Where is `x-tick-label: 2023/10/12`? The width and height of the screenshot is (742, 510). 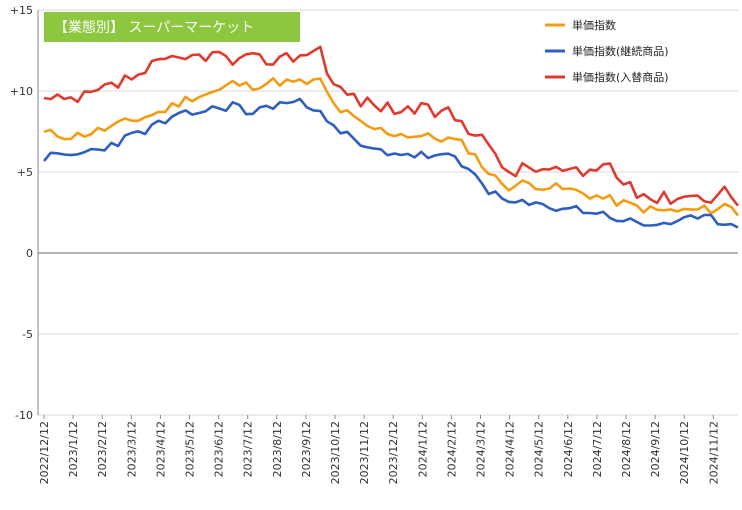
x-tick-label: 2023/10/12 is located at coordinates (335, 452).